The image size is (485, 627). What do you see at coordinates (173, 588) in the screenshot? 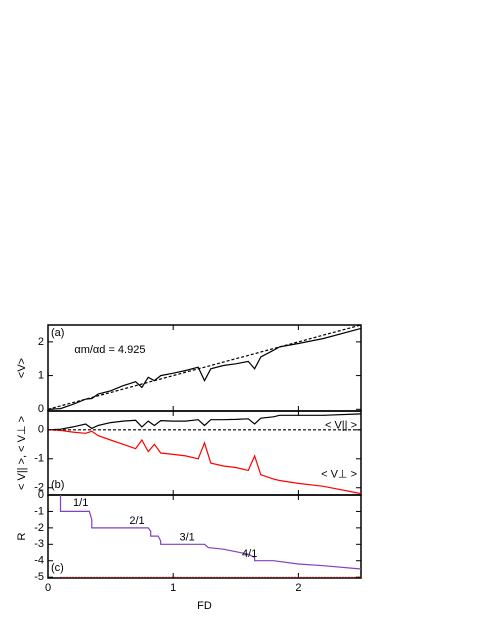
I see `x-tick-label: 1` at bounding box center [173, 588].